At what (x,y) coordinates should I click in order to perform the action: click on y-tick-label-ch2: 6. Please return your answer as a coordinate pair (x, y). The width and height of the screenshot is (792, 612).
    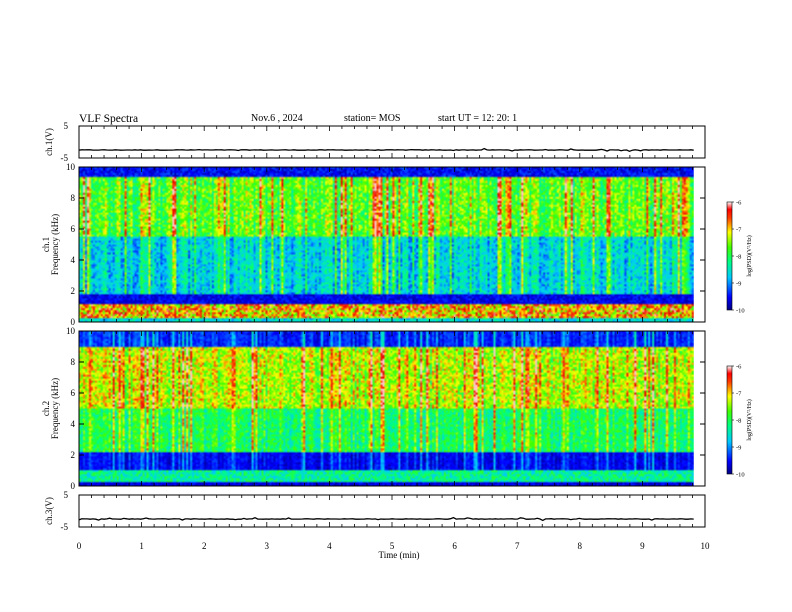
    Looking at the image, I should click on (73, 393).